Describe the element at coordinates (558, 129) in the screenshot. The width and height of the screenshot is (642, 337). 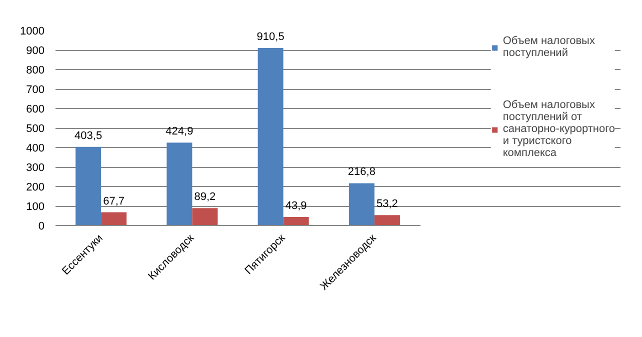
I see `legend-label: Объем налоговых поступлений от санаторно-курортного и туристского комплекса` at that location.